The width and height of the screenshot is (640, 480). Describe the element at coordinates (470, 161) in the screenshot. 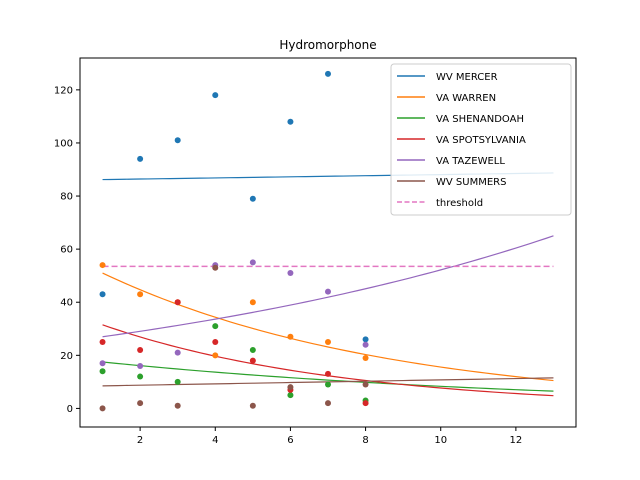

I see `legend-label: VA TAZEWELL` at that location.